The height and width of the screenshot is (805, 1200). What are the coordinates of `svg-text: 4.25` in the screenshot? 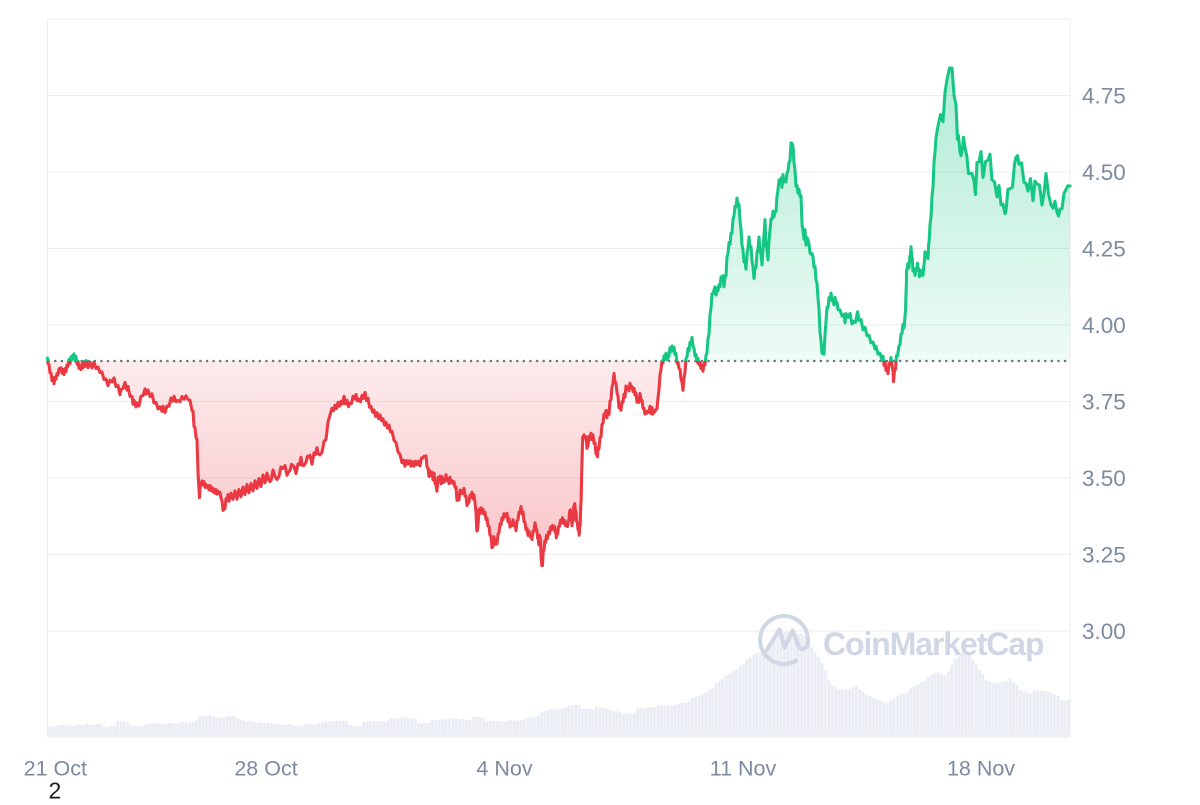 It's located at (1104, 249).